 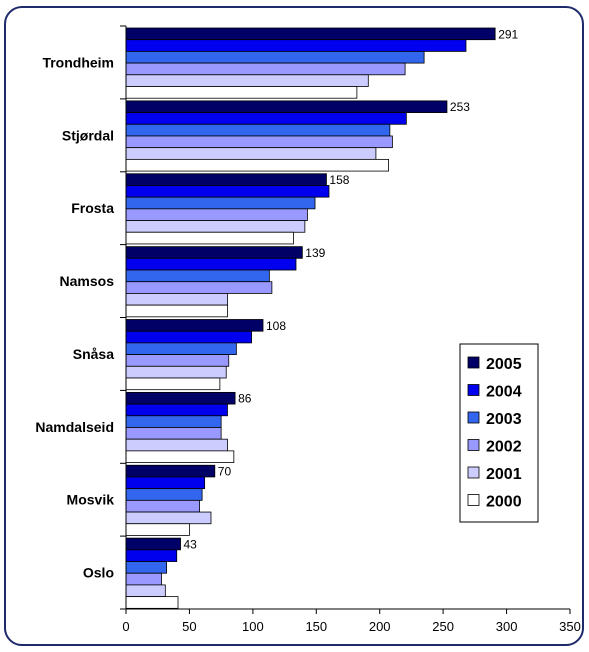 I want to click on bar-2003-mosvik, so click(x=164, y=494).